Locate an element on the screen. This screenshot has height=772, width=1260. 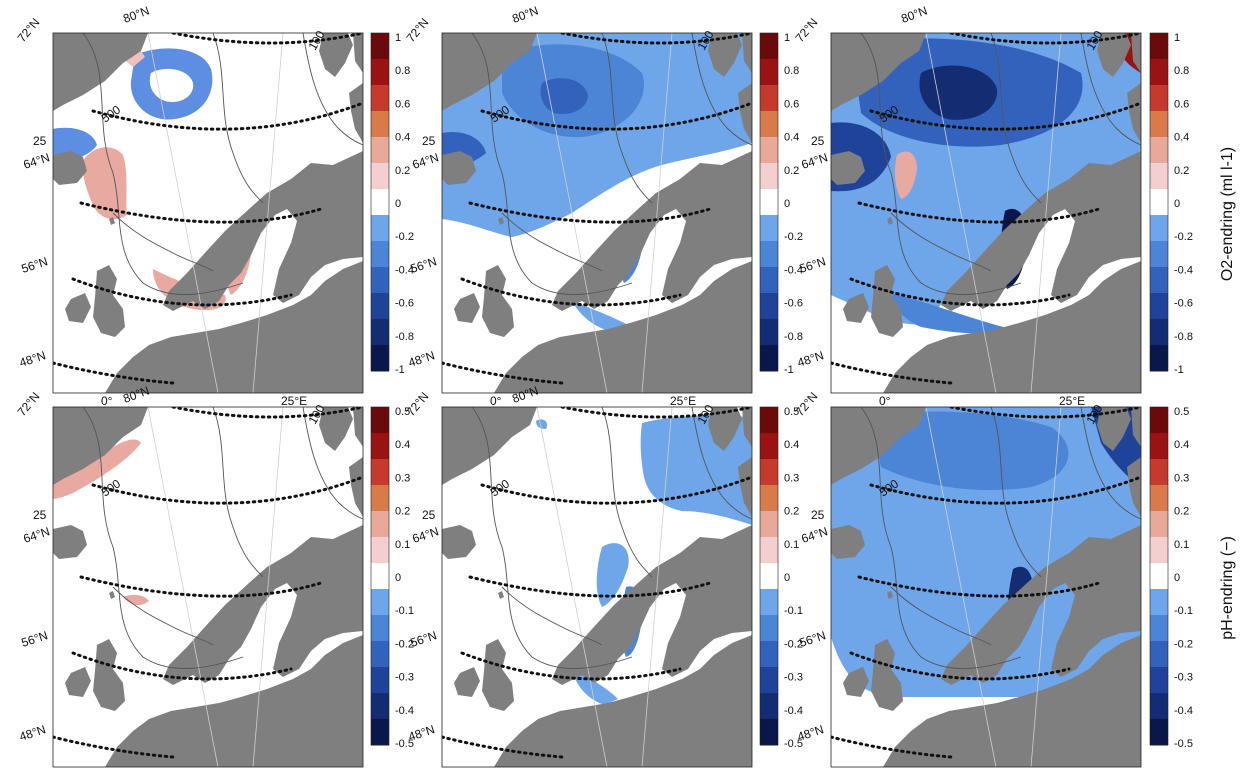
colorbar-ph-2: 0.5 0.4 0.3 0.2 0.1 0 -0.1 -0.2 -0.3 -0.4 -0.5 is located at coordinates (781, 578).